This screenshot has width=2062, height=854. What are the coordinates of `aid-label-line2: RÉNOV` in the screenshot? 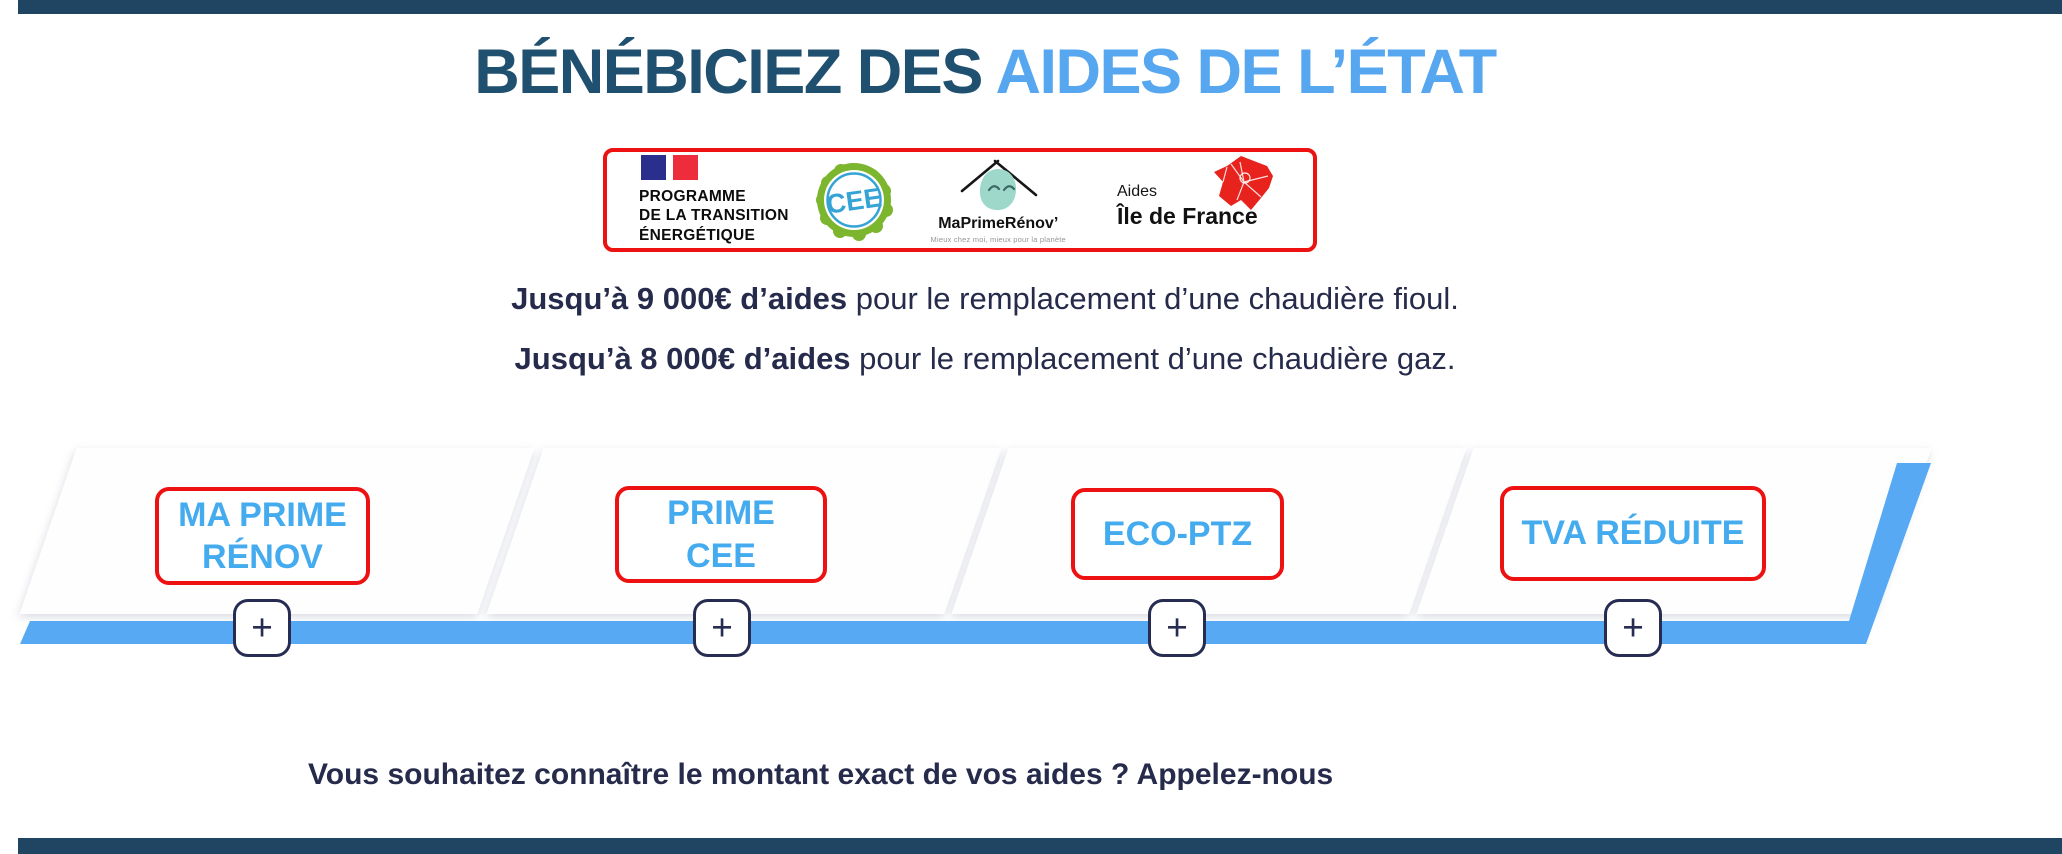 It's located at (262, 557).